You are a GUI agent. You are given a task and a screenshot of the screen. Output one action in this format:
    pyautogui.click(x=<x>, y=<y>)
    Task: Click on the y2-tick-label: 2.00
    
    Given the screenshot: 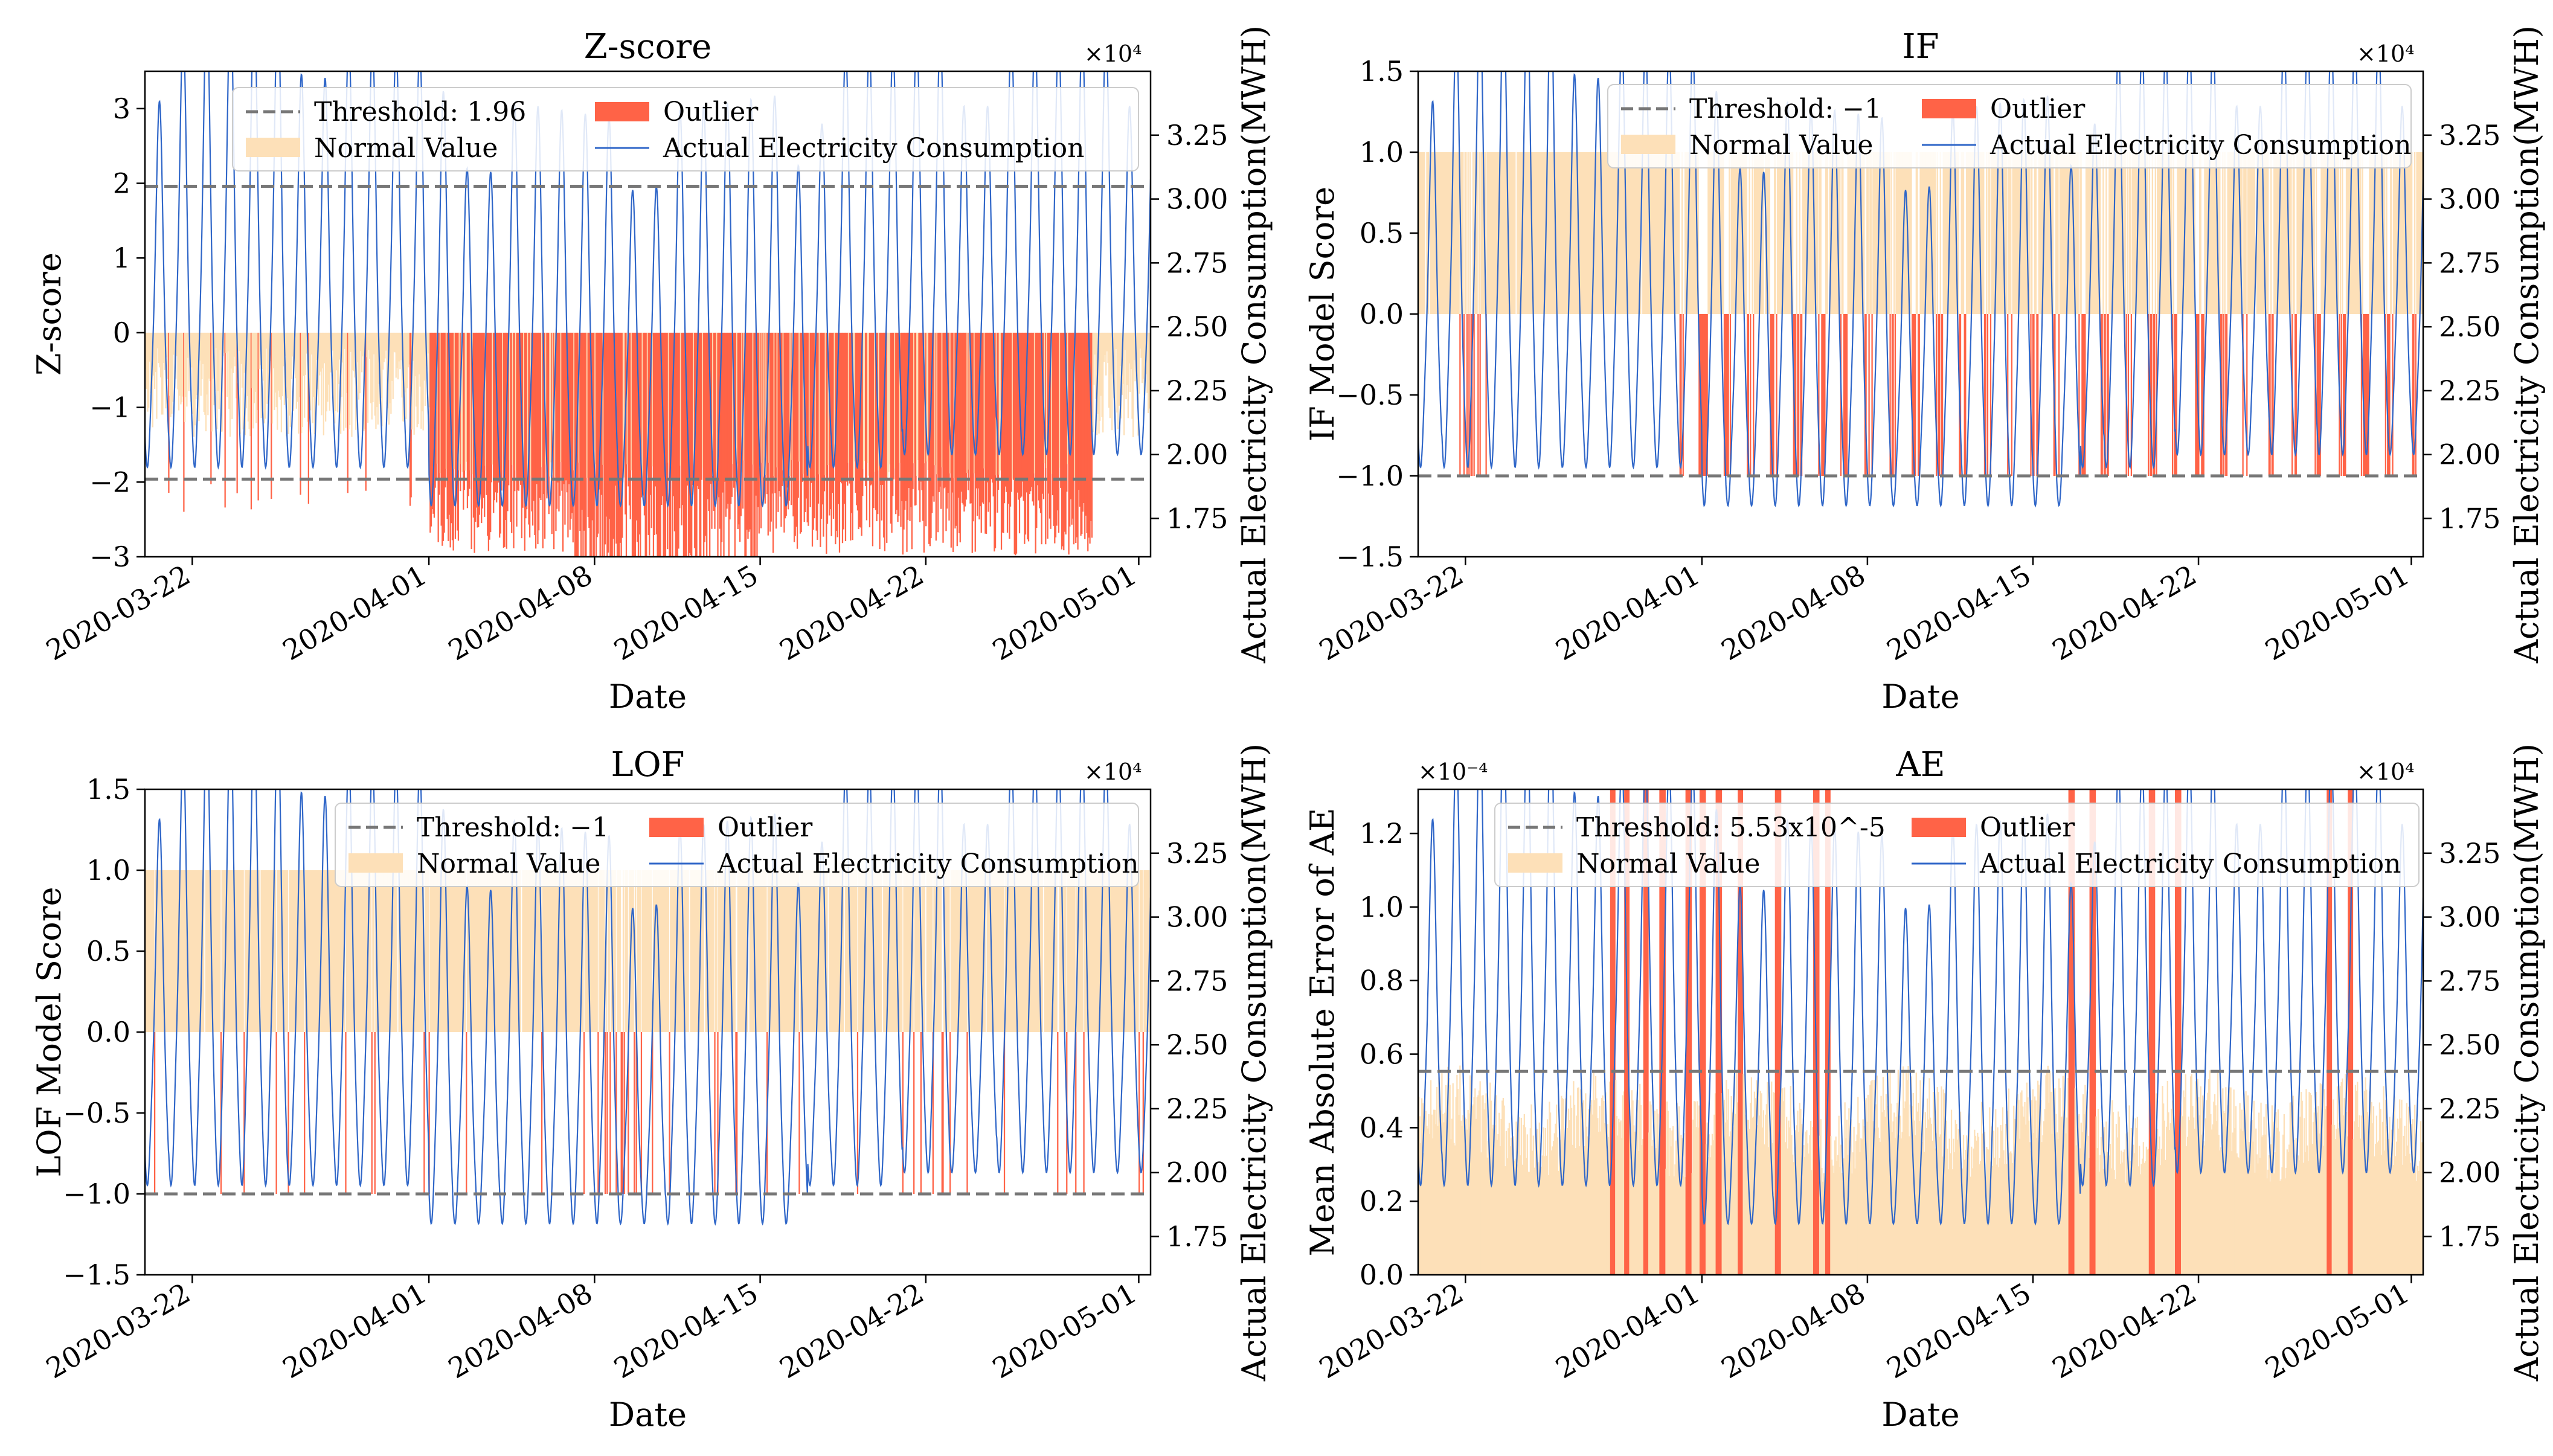 What is the action you would take?
    pyautogui.click(x=1197, y=1172)
    